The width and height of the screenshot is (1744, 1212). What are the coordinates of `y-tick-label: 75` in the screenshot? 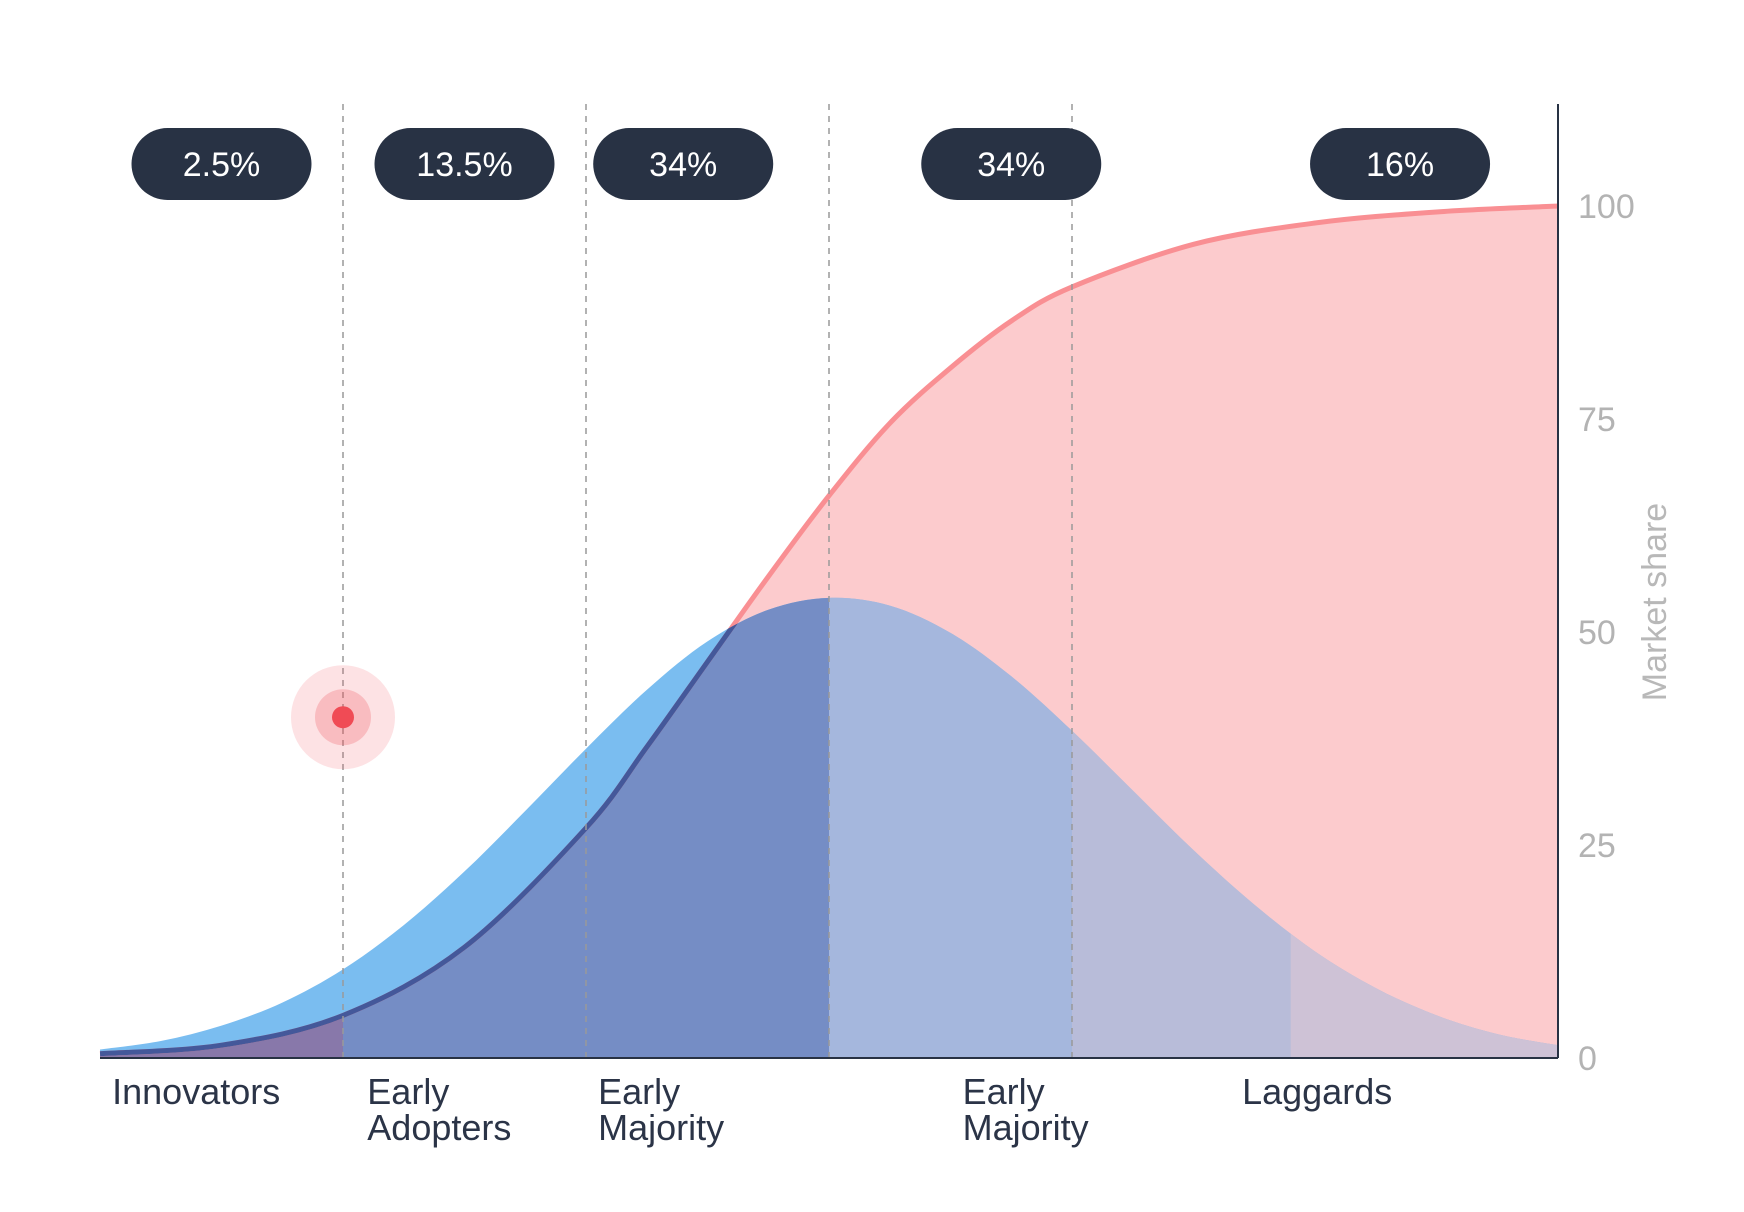 It's located at (1597, 420).